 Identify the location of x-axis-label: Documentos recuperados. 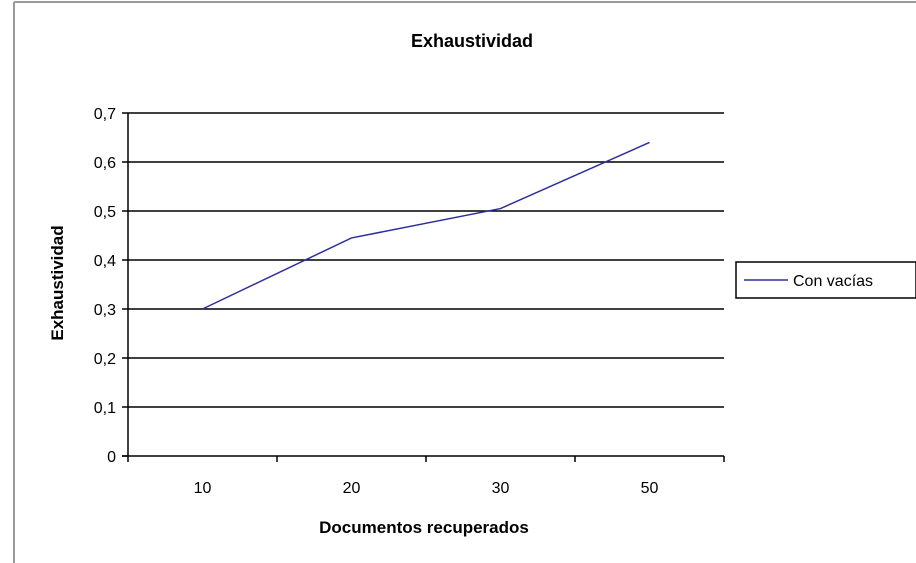
(424, 527).